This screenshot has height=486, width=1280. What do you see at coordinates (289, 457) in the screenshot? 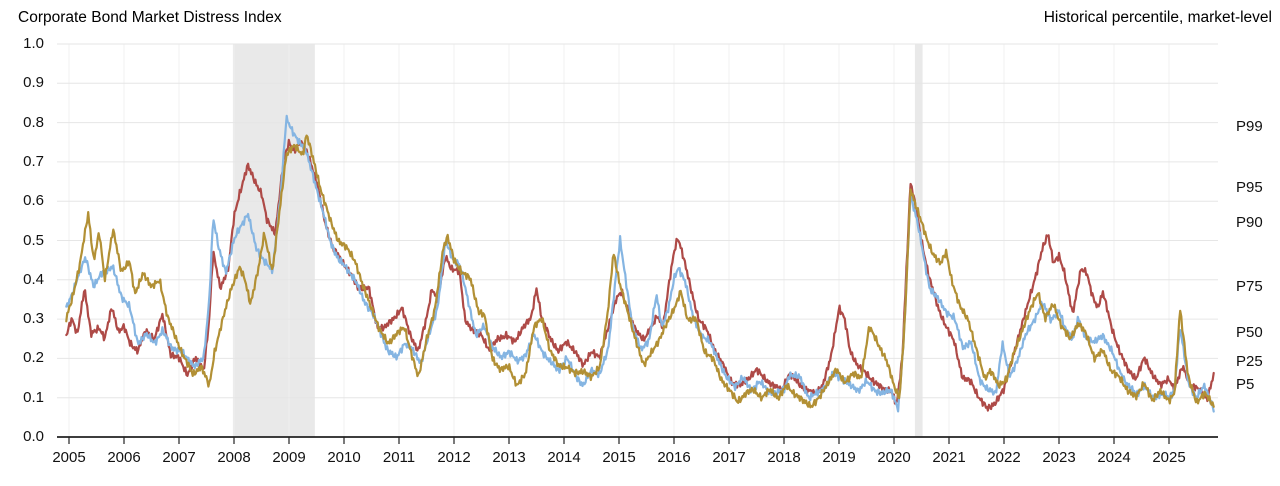
I see `x-tick-label: 2009` at bounding box center [289, 457].